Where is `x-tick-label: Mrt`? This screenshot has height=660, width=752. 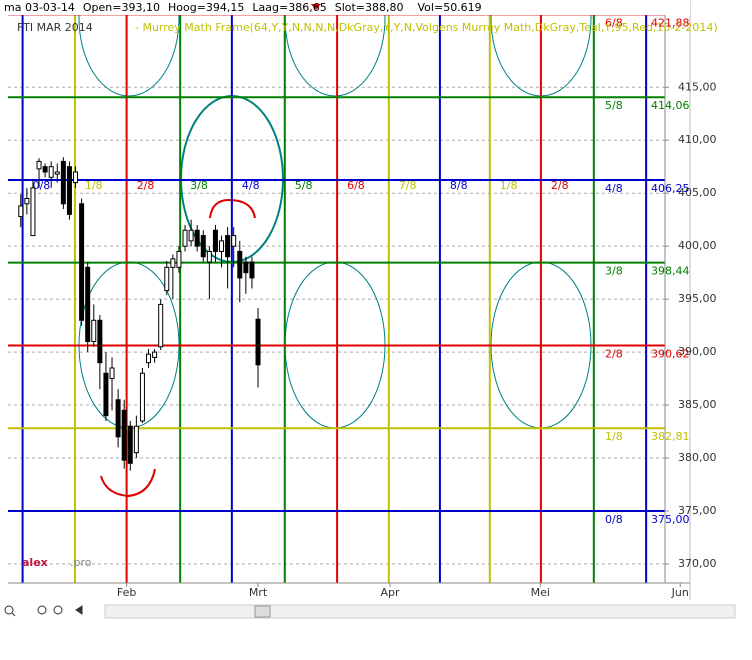
x-tick-label: Mrt is located at coordinates (258, 592).